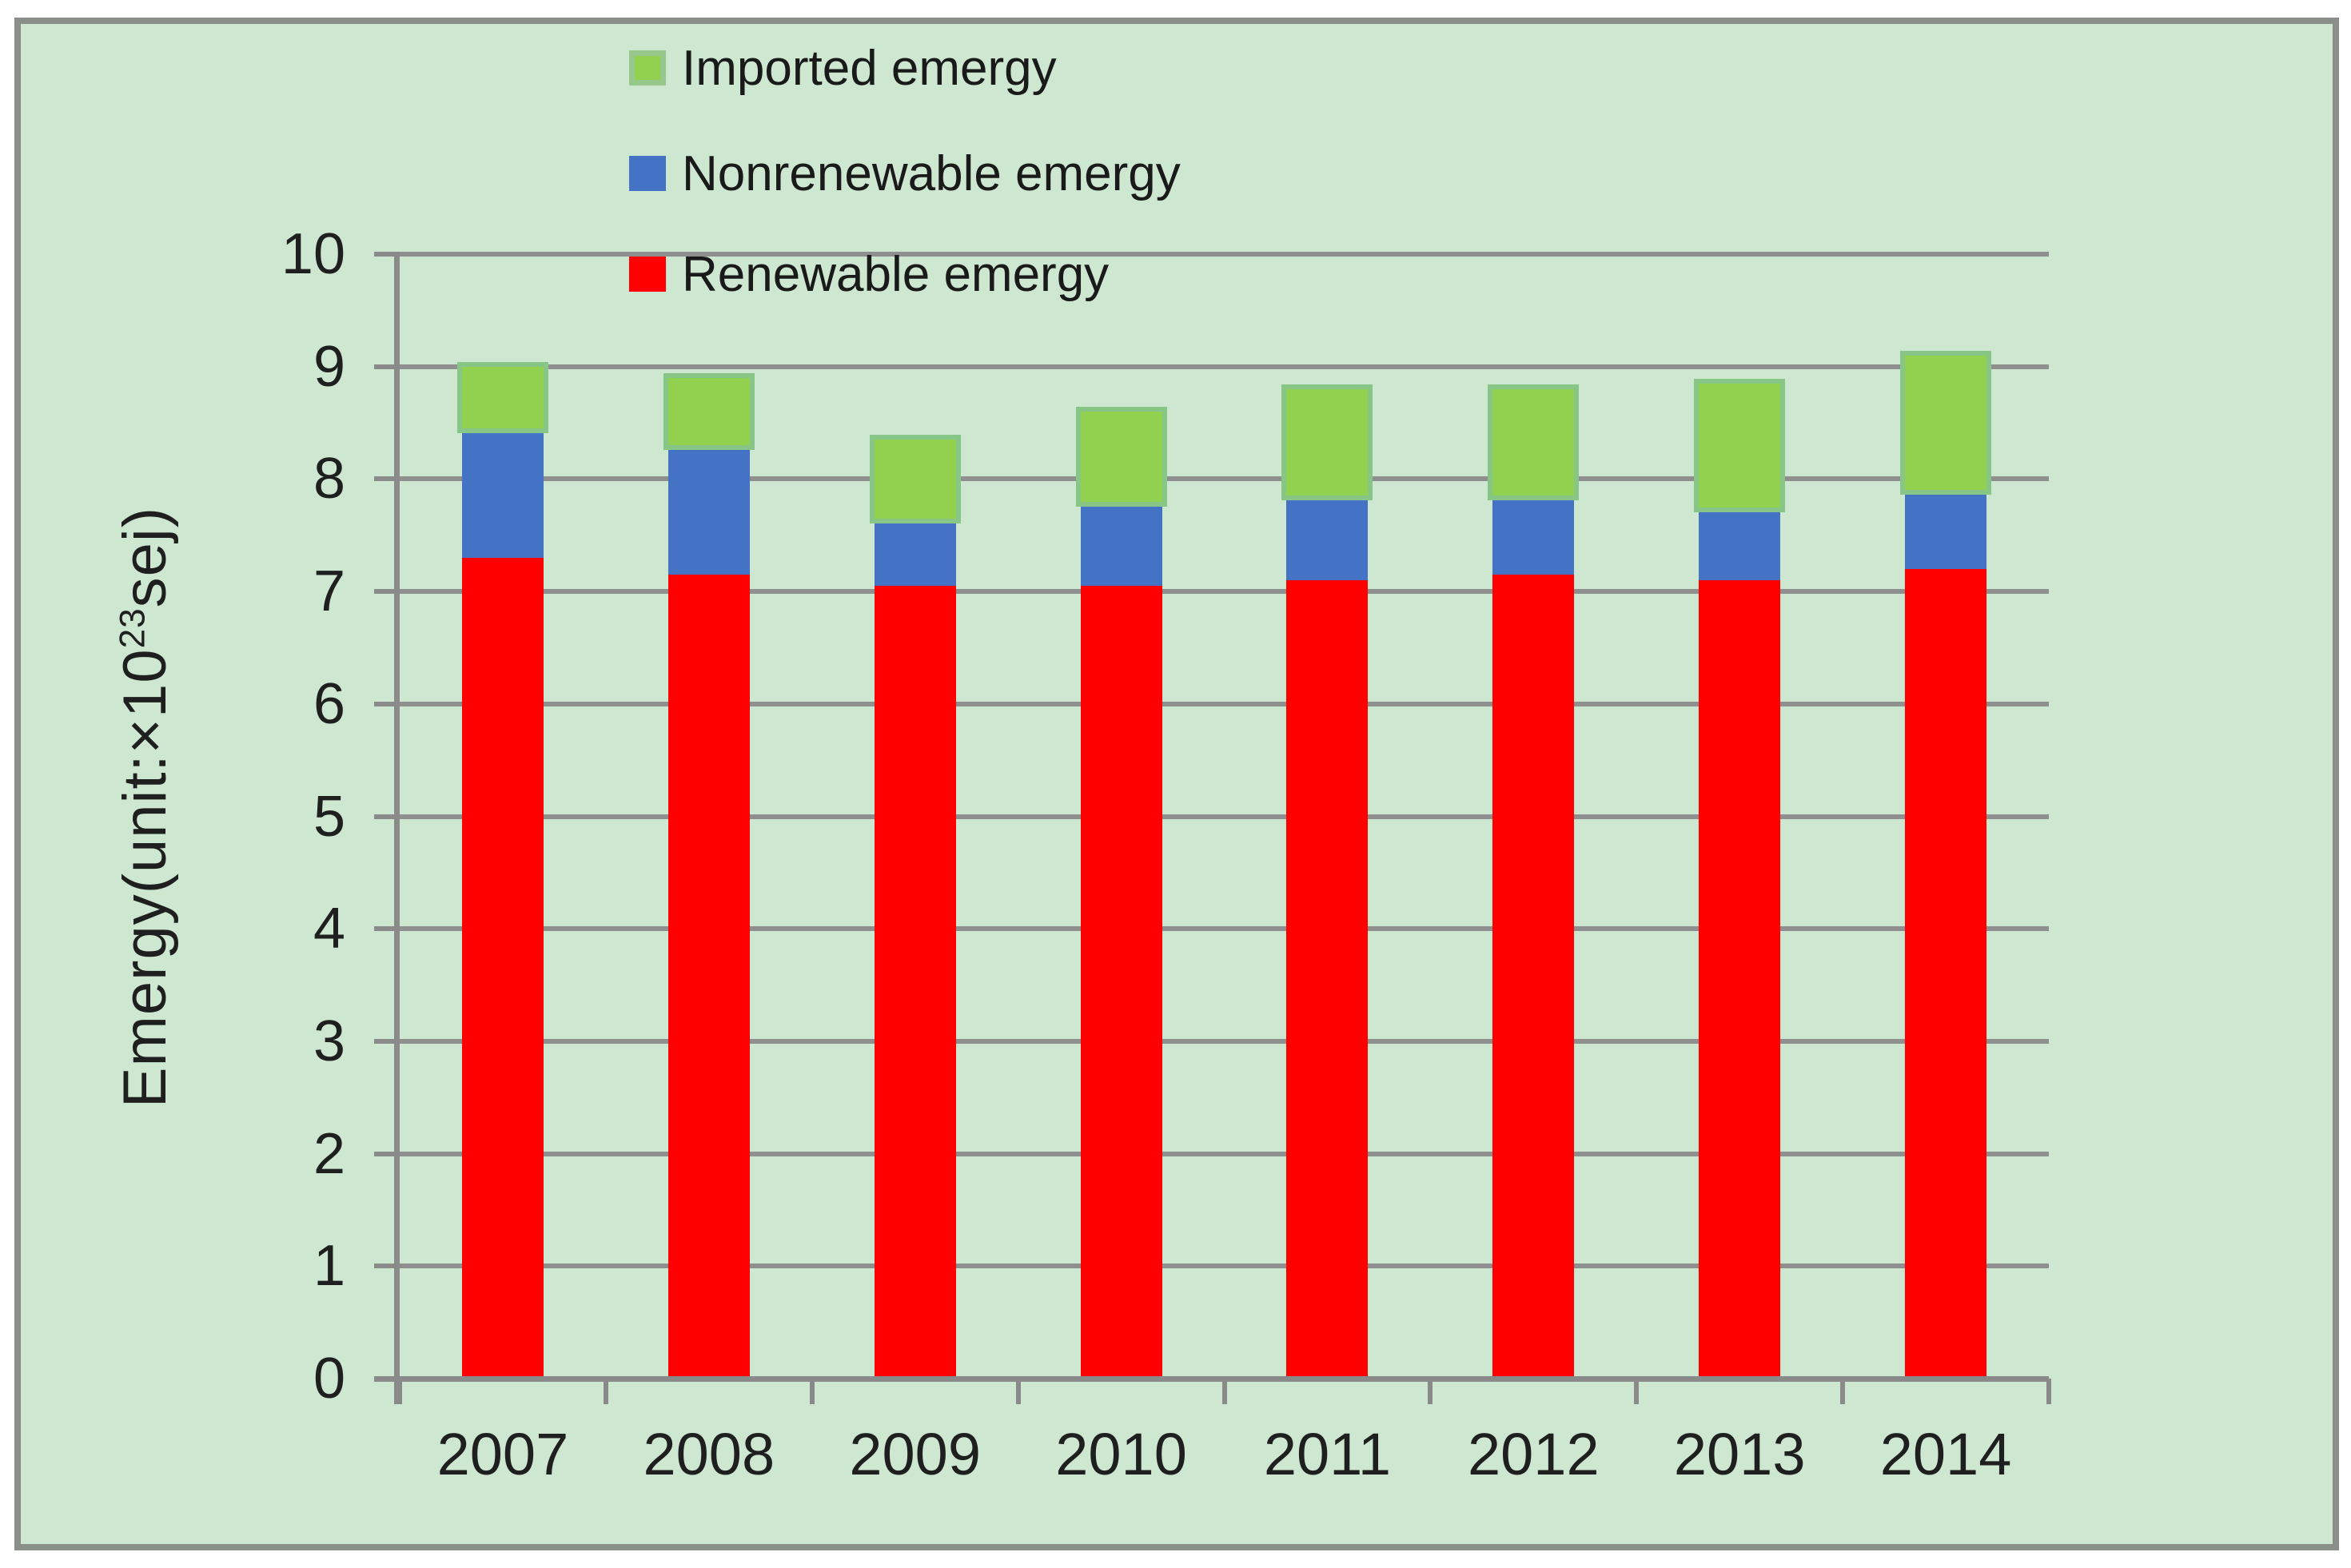 The height and width of the screenshot is (1568, 2351). Describe the element at coordinates (915, 1454) in the screenshot. I see `x-tick-label-2009: 2009` at that location.